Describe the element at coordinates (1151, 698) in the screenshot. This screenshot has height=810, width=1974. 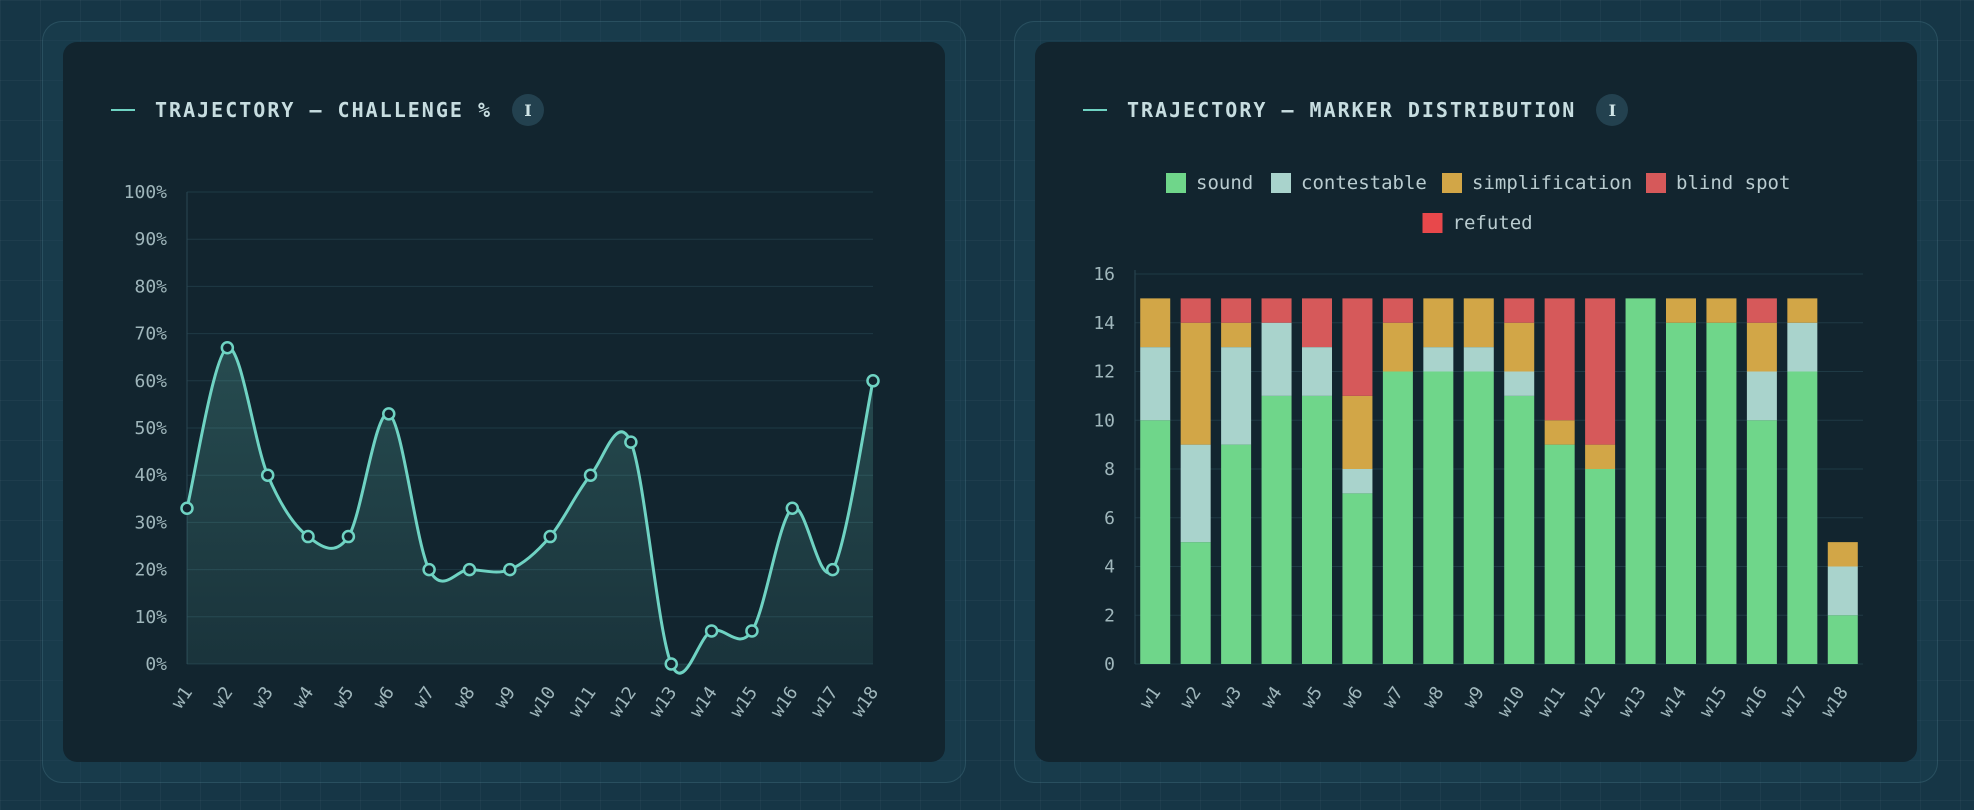
I see `x-tick-label: w1` at that location.